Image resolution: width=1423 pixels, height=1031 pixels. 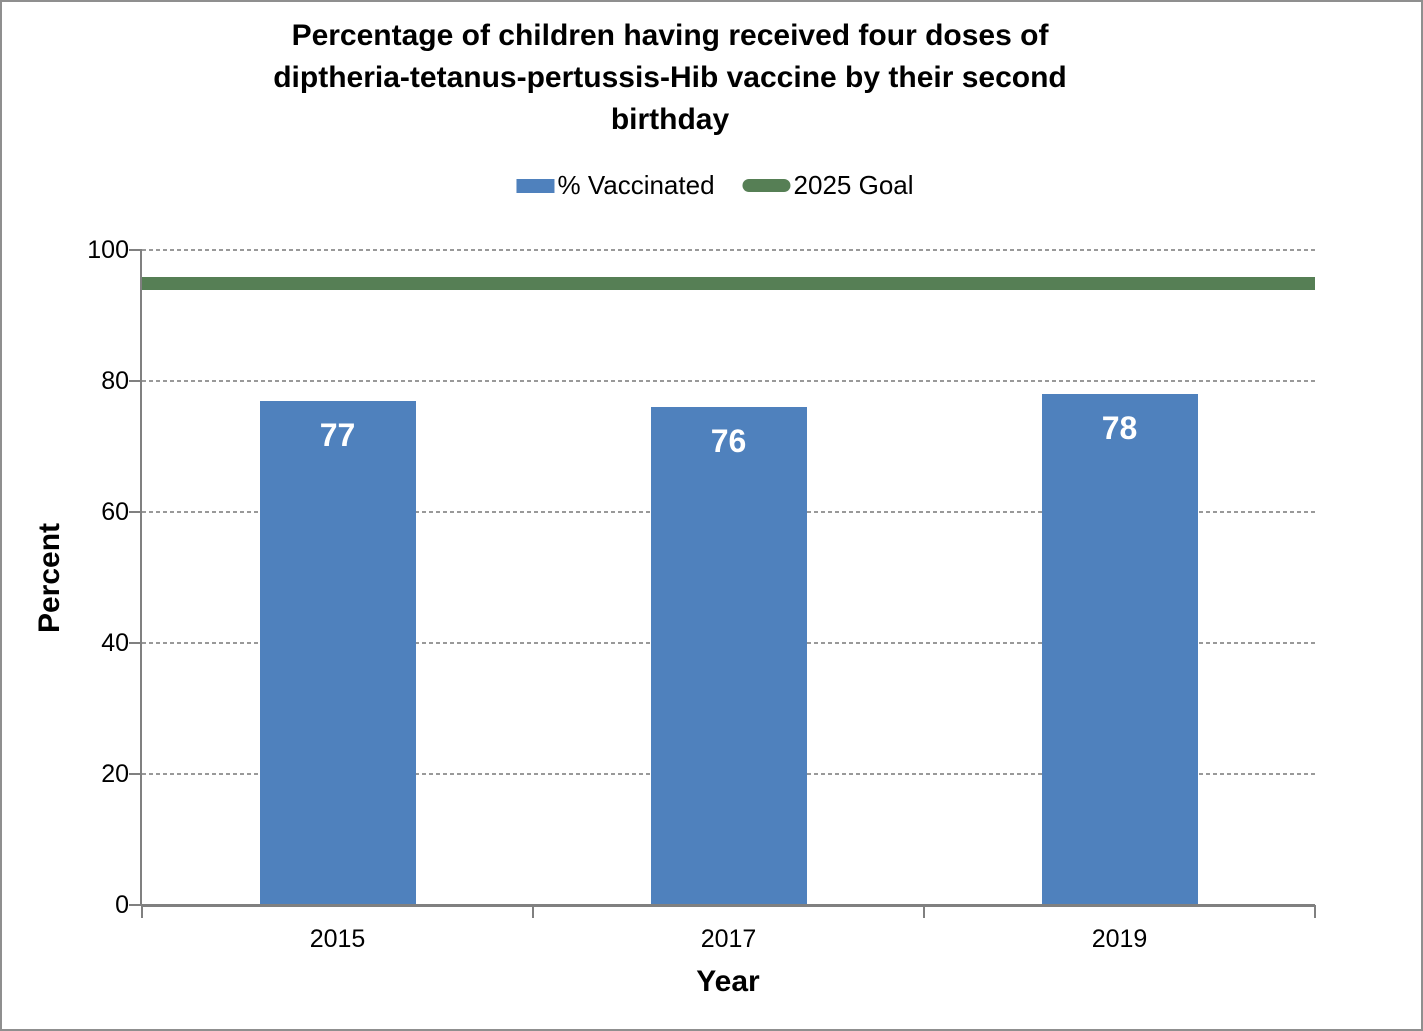 What do you see at coordinates (115, 512) in the screenshot?
I see `y-tick-label-60: 60` at bounding box center [115, 512].